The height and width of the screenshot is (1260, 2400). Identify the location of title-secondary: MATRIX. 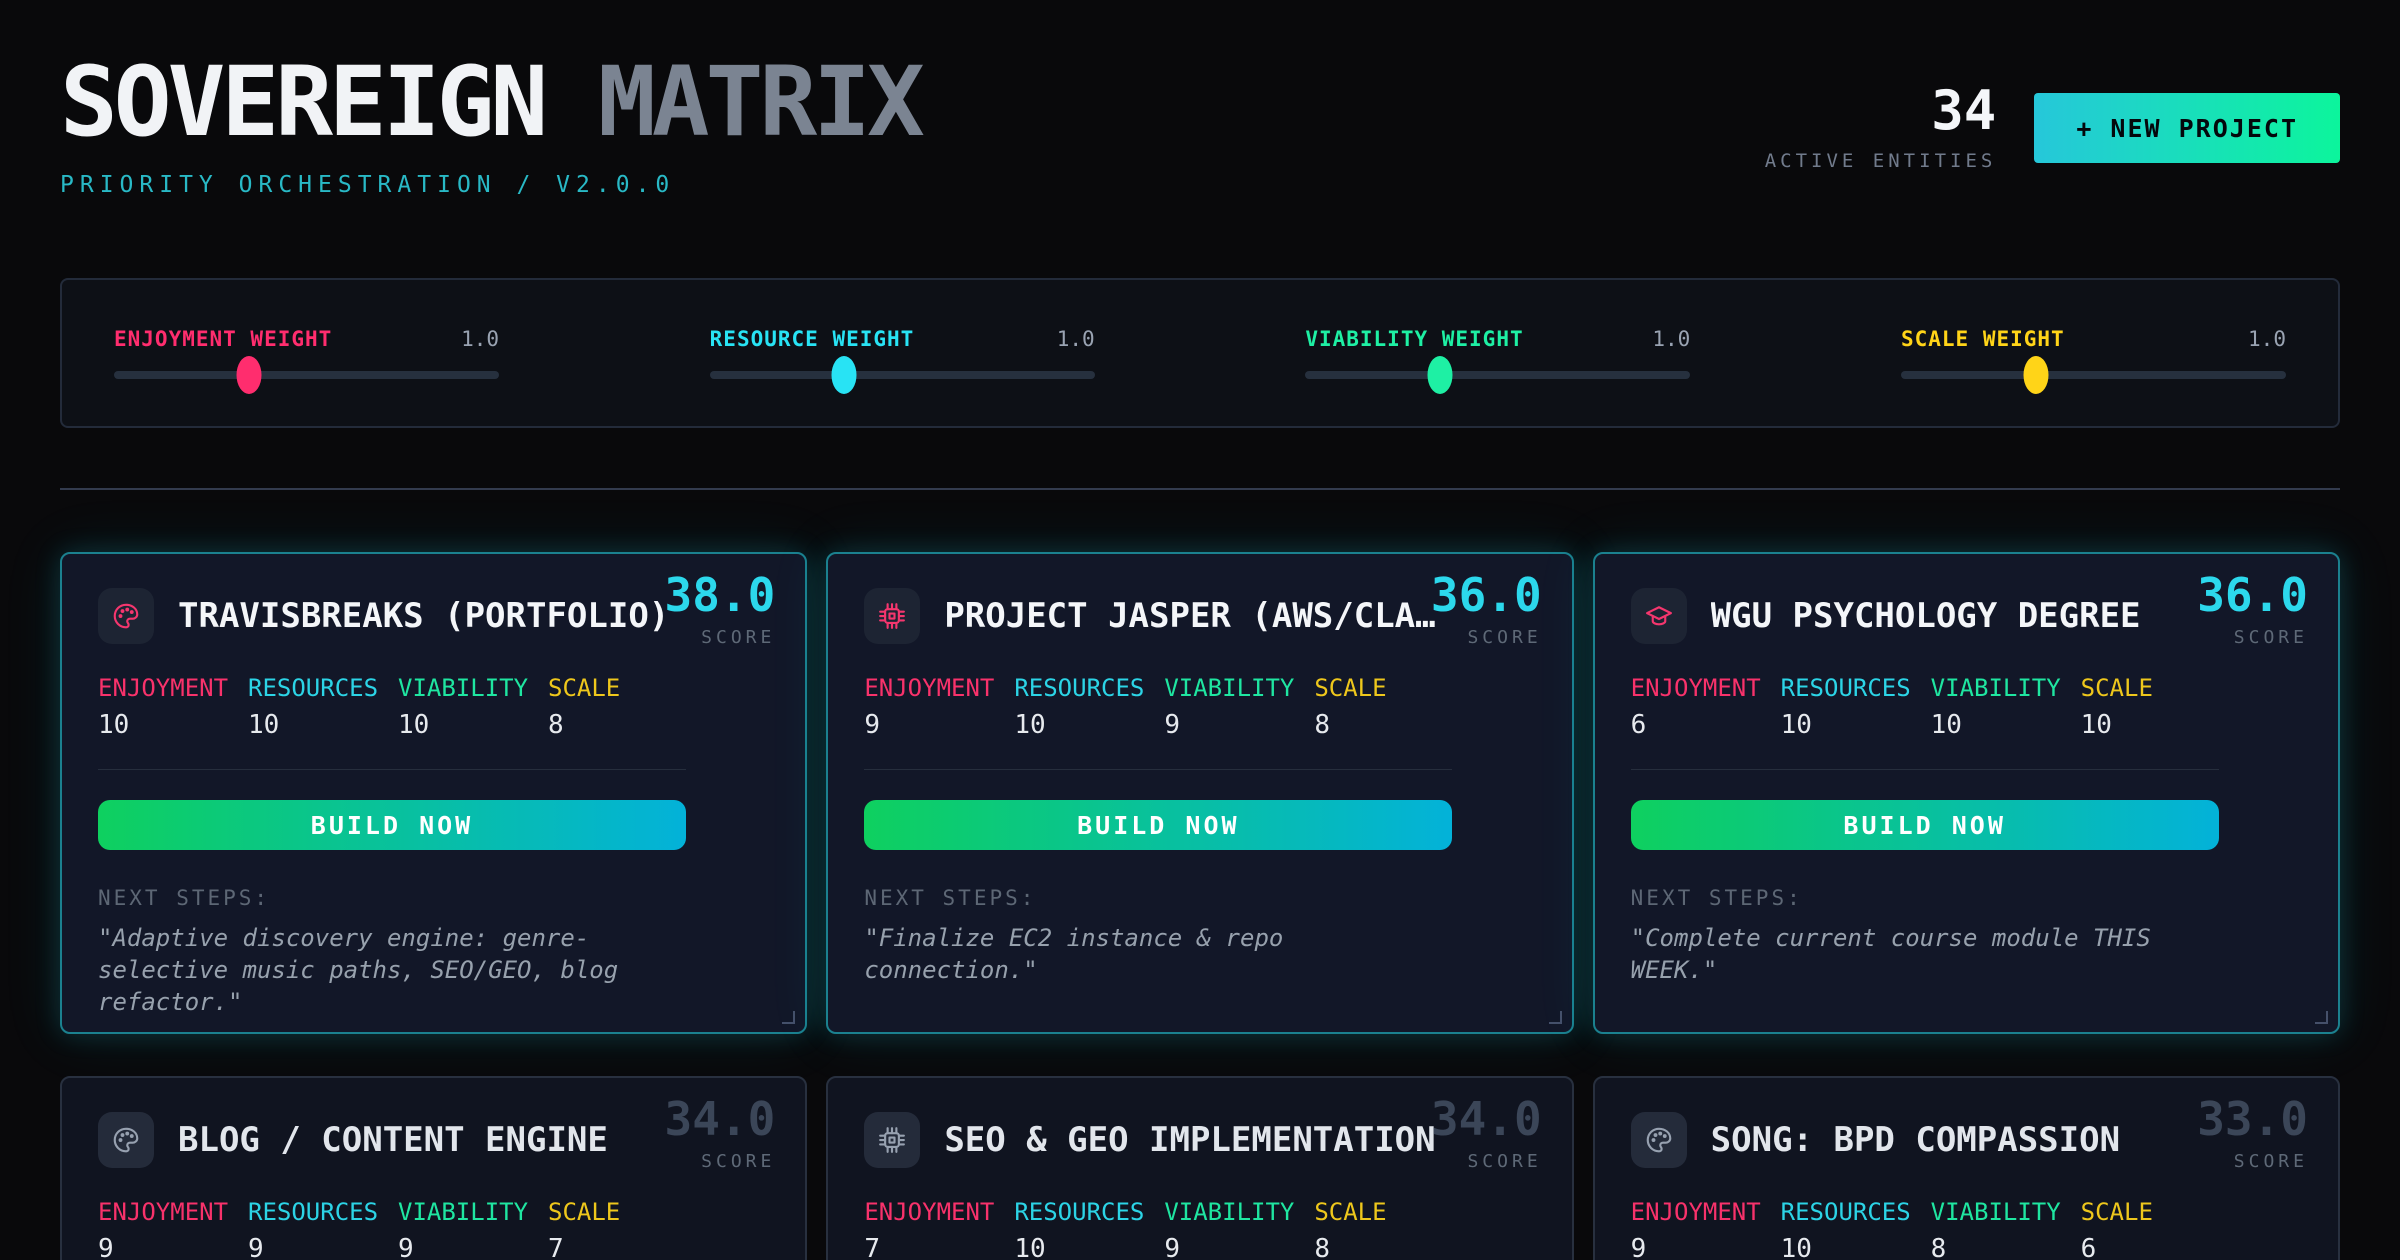
(761, 102).